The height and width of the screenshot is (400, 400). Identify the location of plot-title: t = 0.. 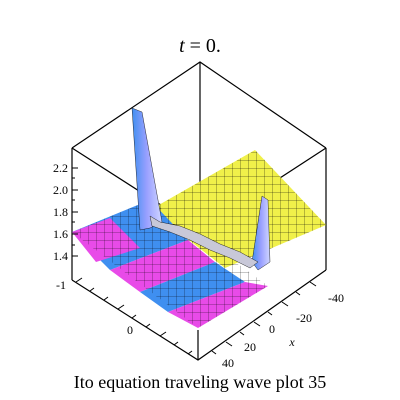
(200, 46).